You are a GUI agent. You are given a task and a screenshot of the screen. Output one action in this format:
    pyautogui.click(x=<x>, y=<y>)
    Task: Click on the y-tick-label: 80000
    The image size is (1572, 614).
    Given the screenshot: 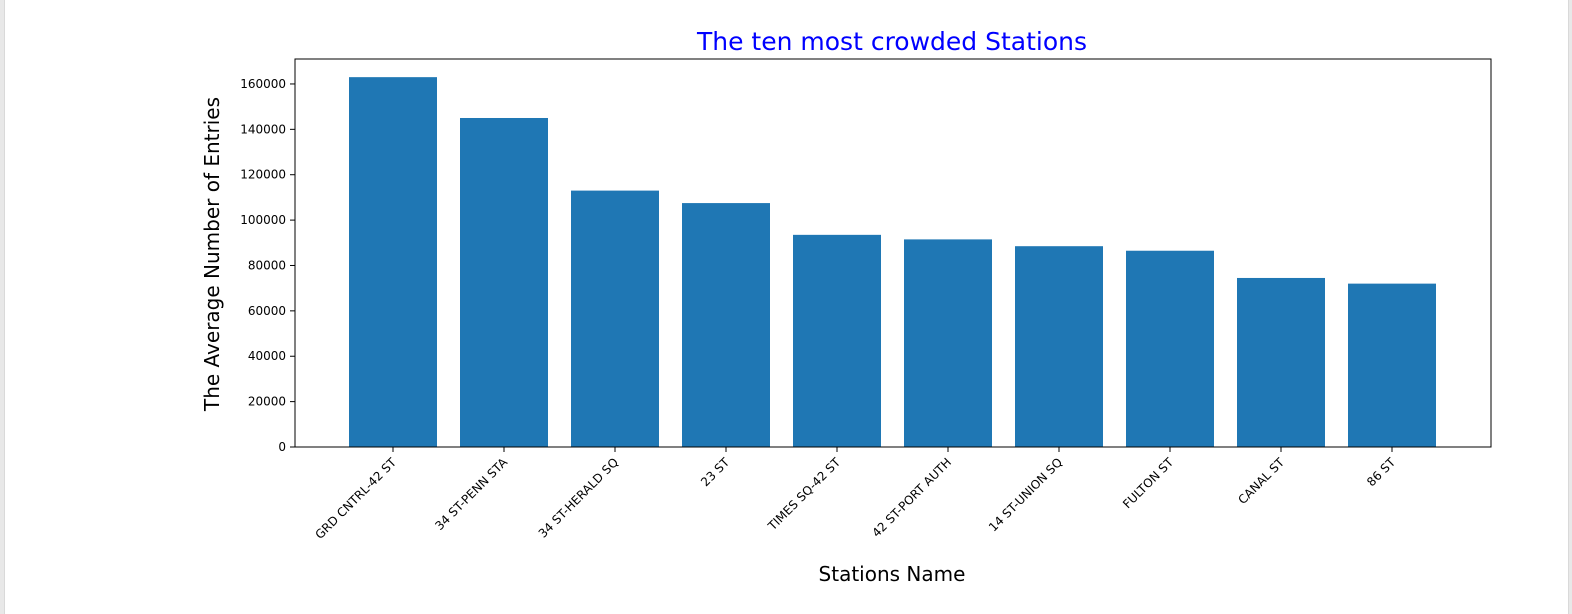 What is the action you would take?
    pyautogui.click(x=267, y=265)
    